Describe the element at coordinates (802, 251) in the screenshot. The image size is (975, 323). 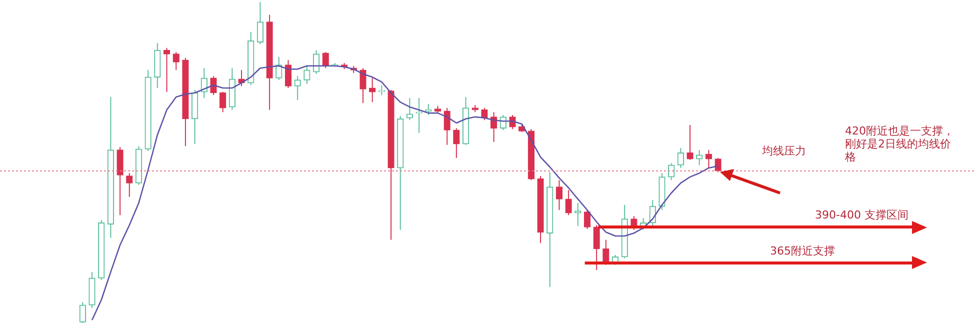
I see `ref-line-label: 365附近支撑` at that location.